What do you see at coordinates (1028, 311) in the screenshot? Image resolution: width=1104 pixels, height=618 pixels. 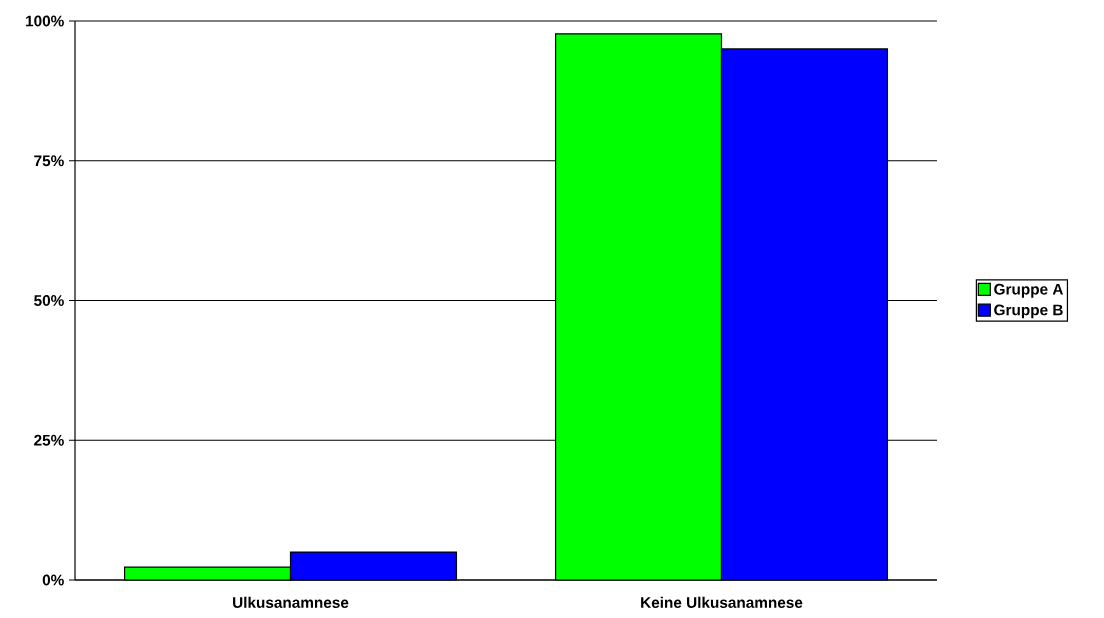 I see `legend-label: Gruppe B` at bounding box center [1028, 311].